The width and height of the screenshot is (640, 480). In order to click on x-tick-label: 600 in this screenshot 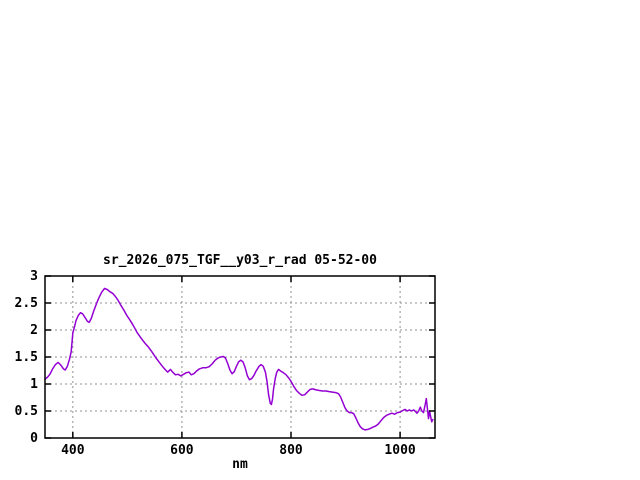, I will do `click(182, 450)`.